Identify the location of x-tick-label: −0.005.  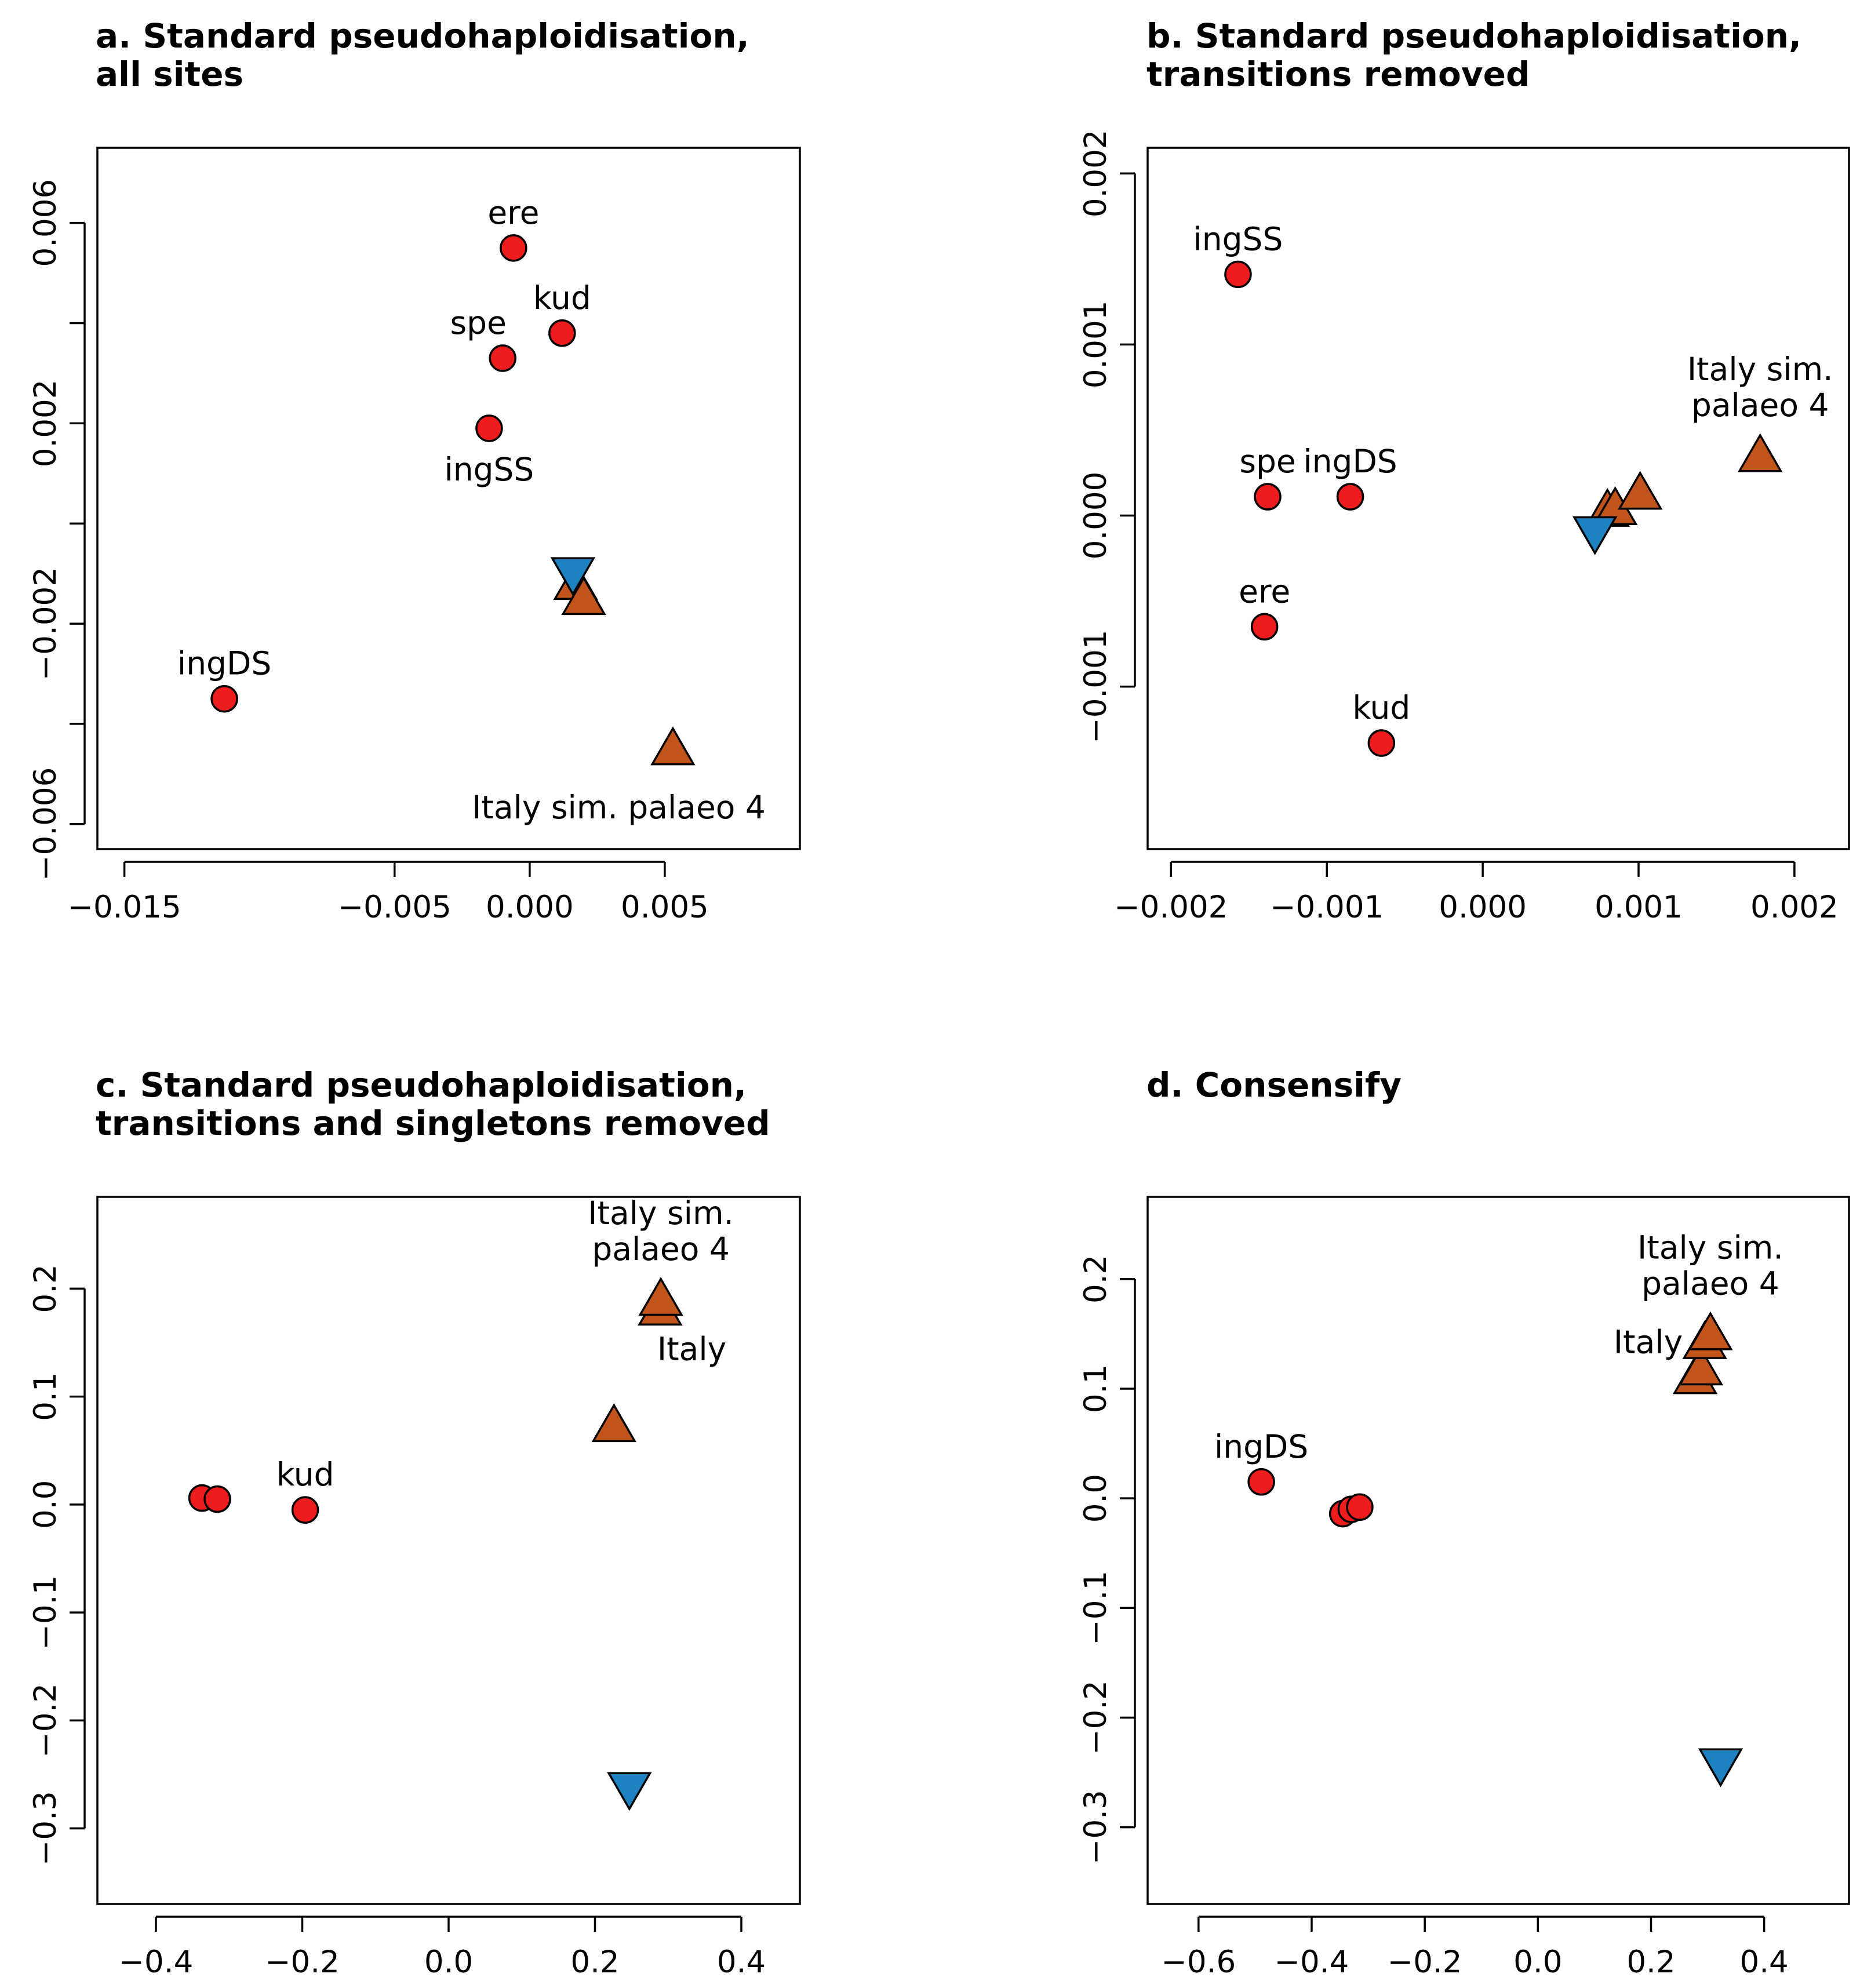
(395, 907).